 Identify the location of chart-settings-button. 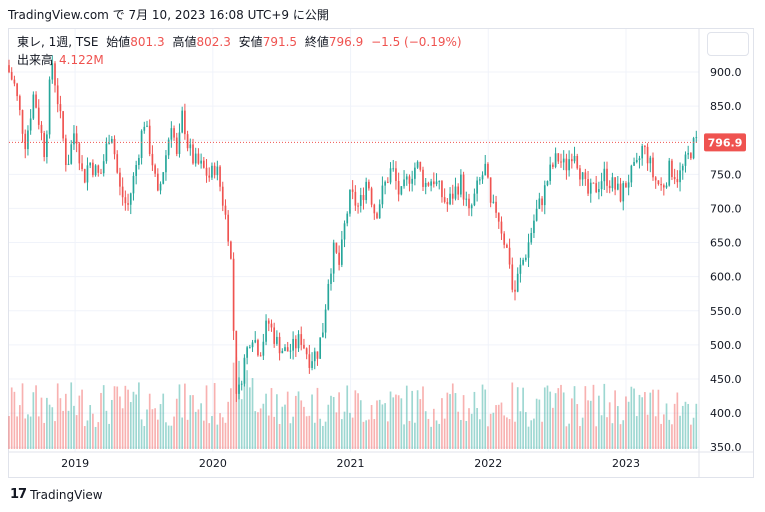
(728, 44).